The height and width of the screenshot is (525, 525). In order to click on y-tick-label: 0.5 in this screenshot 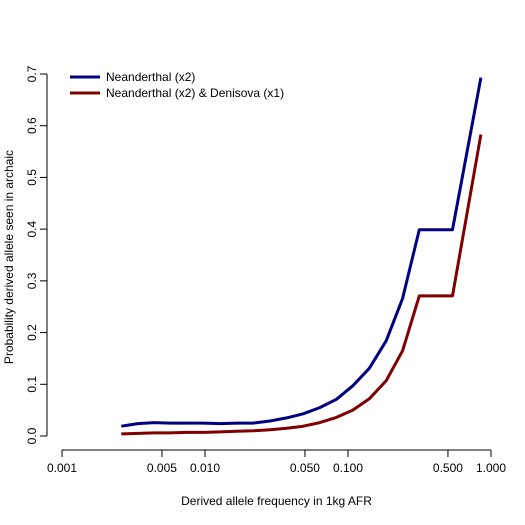, I will do `click(32, 177)`.